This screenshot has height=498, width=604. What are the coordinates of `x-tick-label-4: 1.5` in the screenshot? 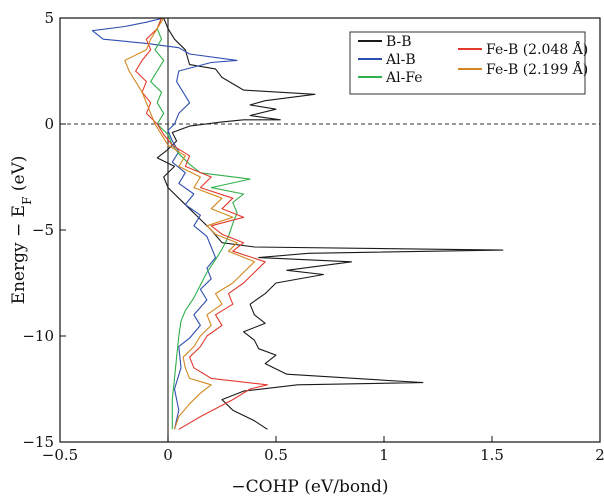 It's located at (492, 455).